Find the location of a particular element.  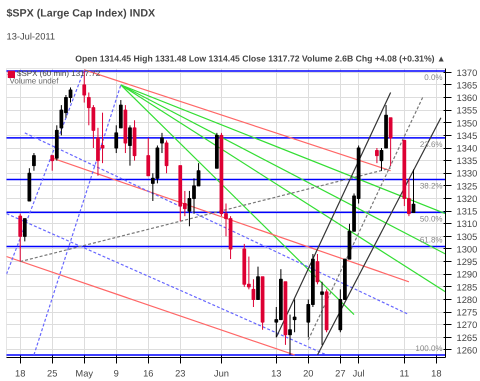

annotation: 100.0% is located at coordinates (429, 348).